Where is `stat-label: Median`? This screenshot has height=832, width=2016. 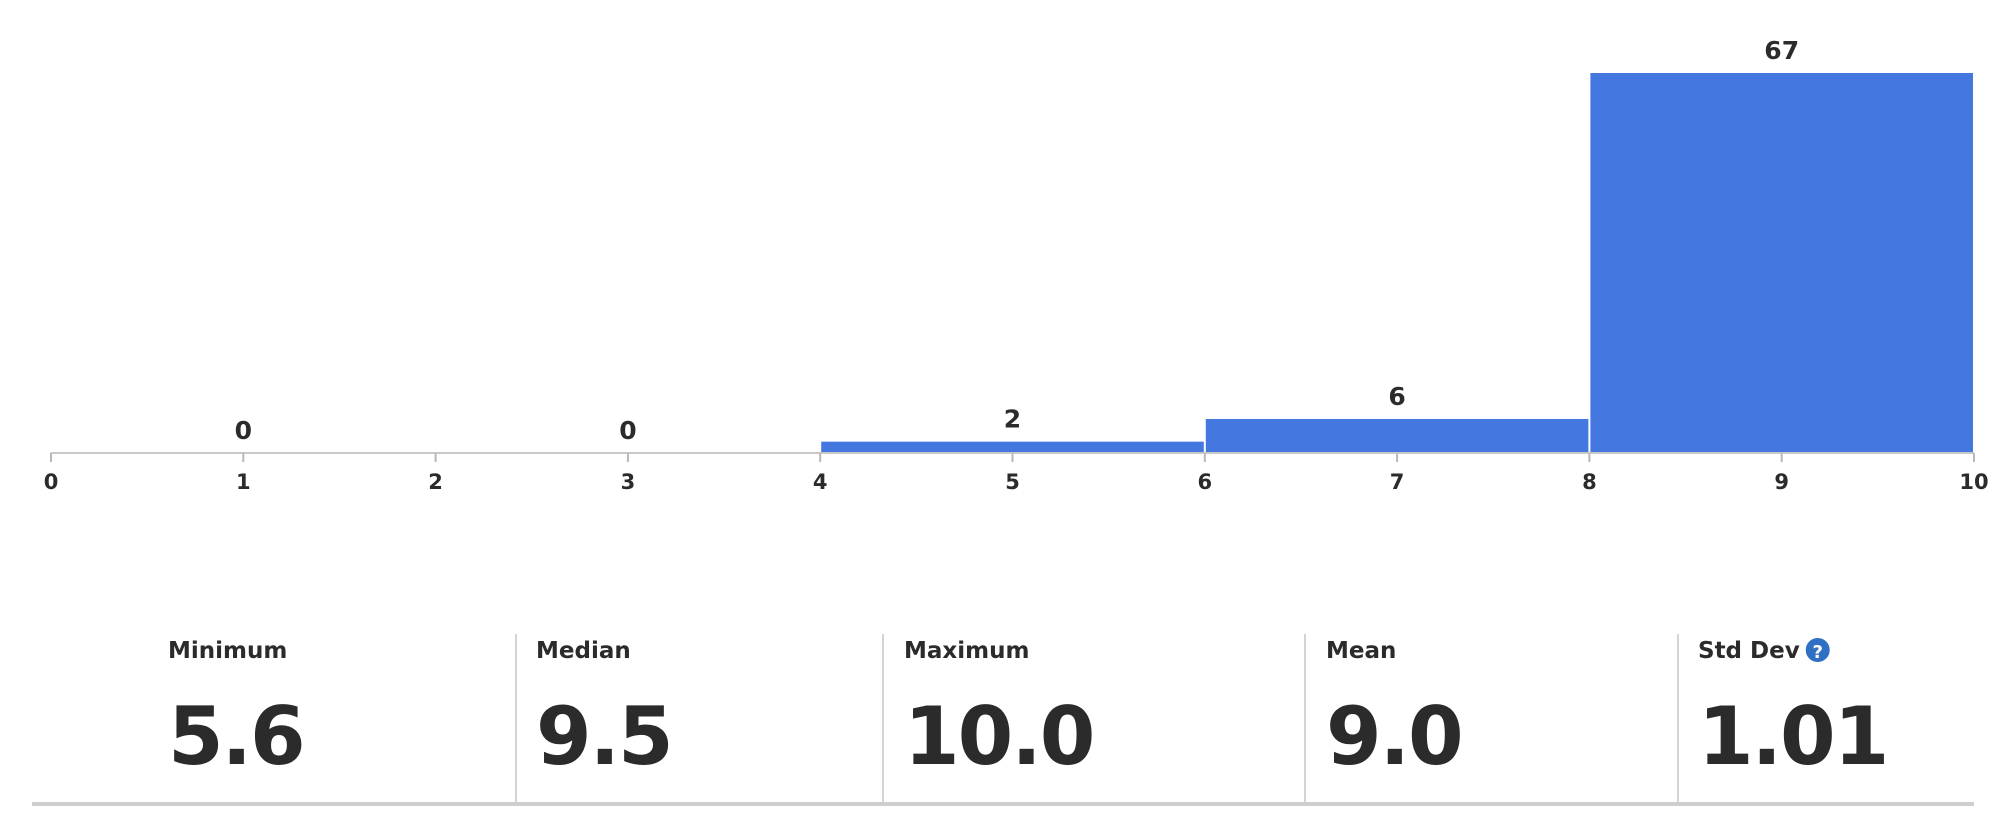 stat-label: Median is located at coordinates (583, 651).